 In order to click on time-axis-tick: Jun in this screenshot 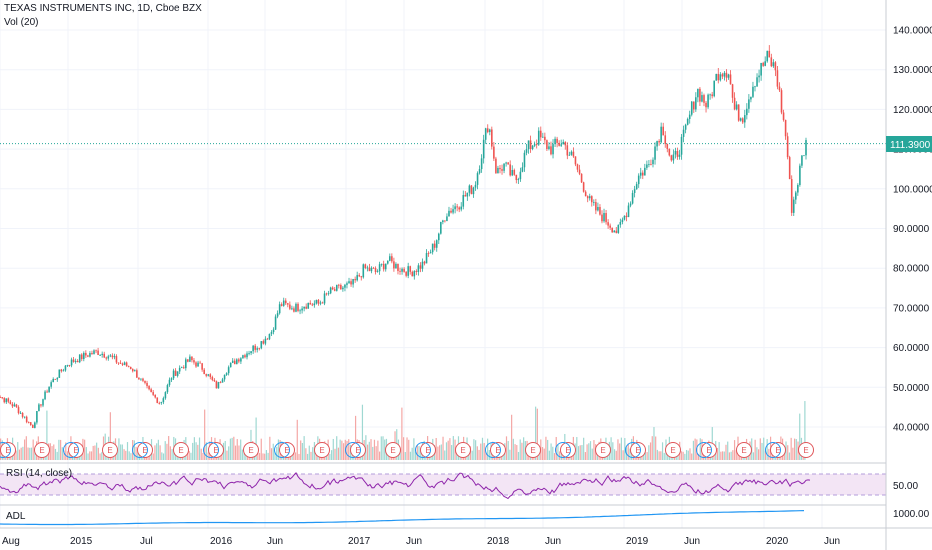, I will do `click(692, 541)`.